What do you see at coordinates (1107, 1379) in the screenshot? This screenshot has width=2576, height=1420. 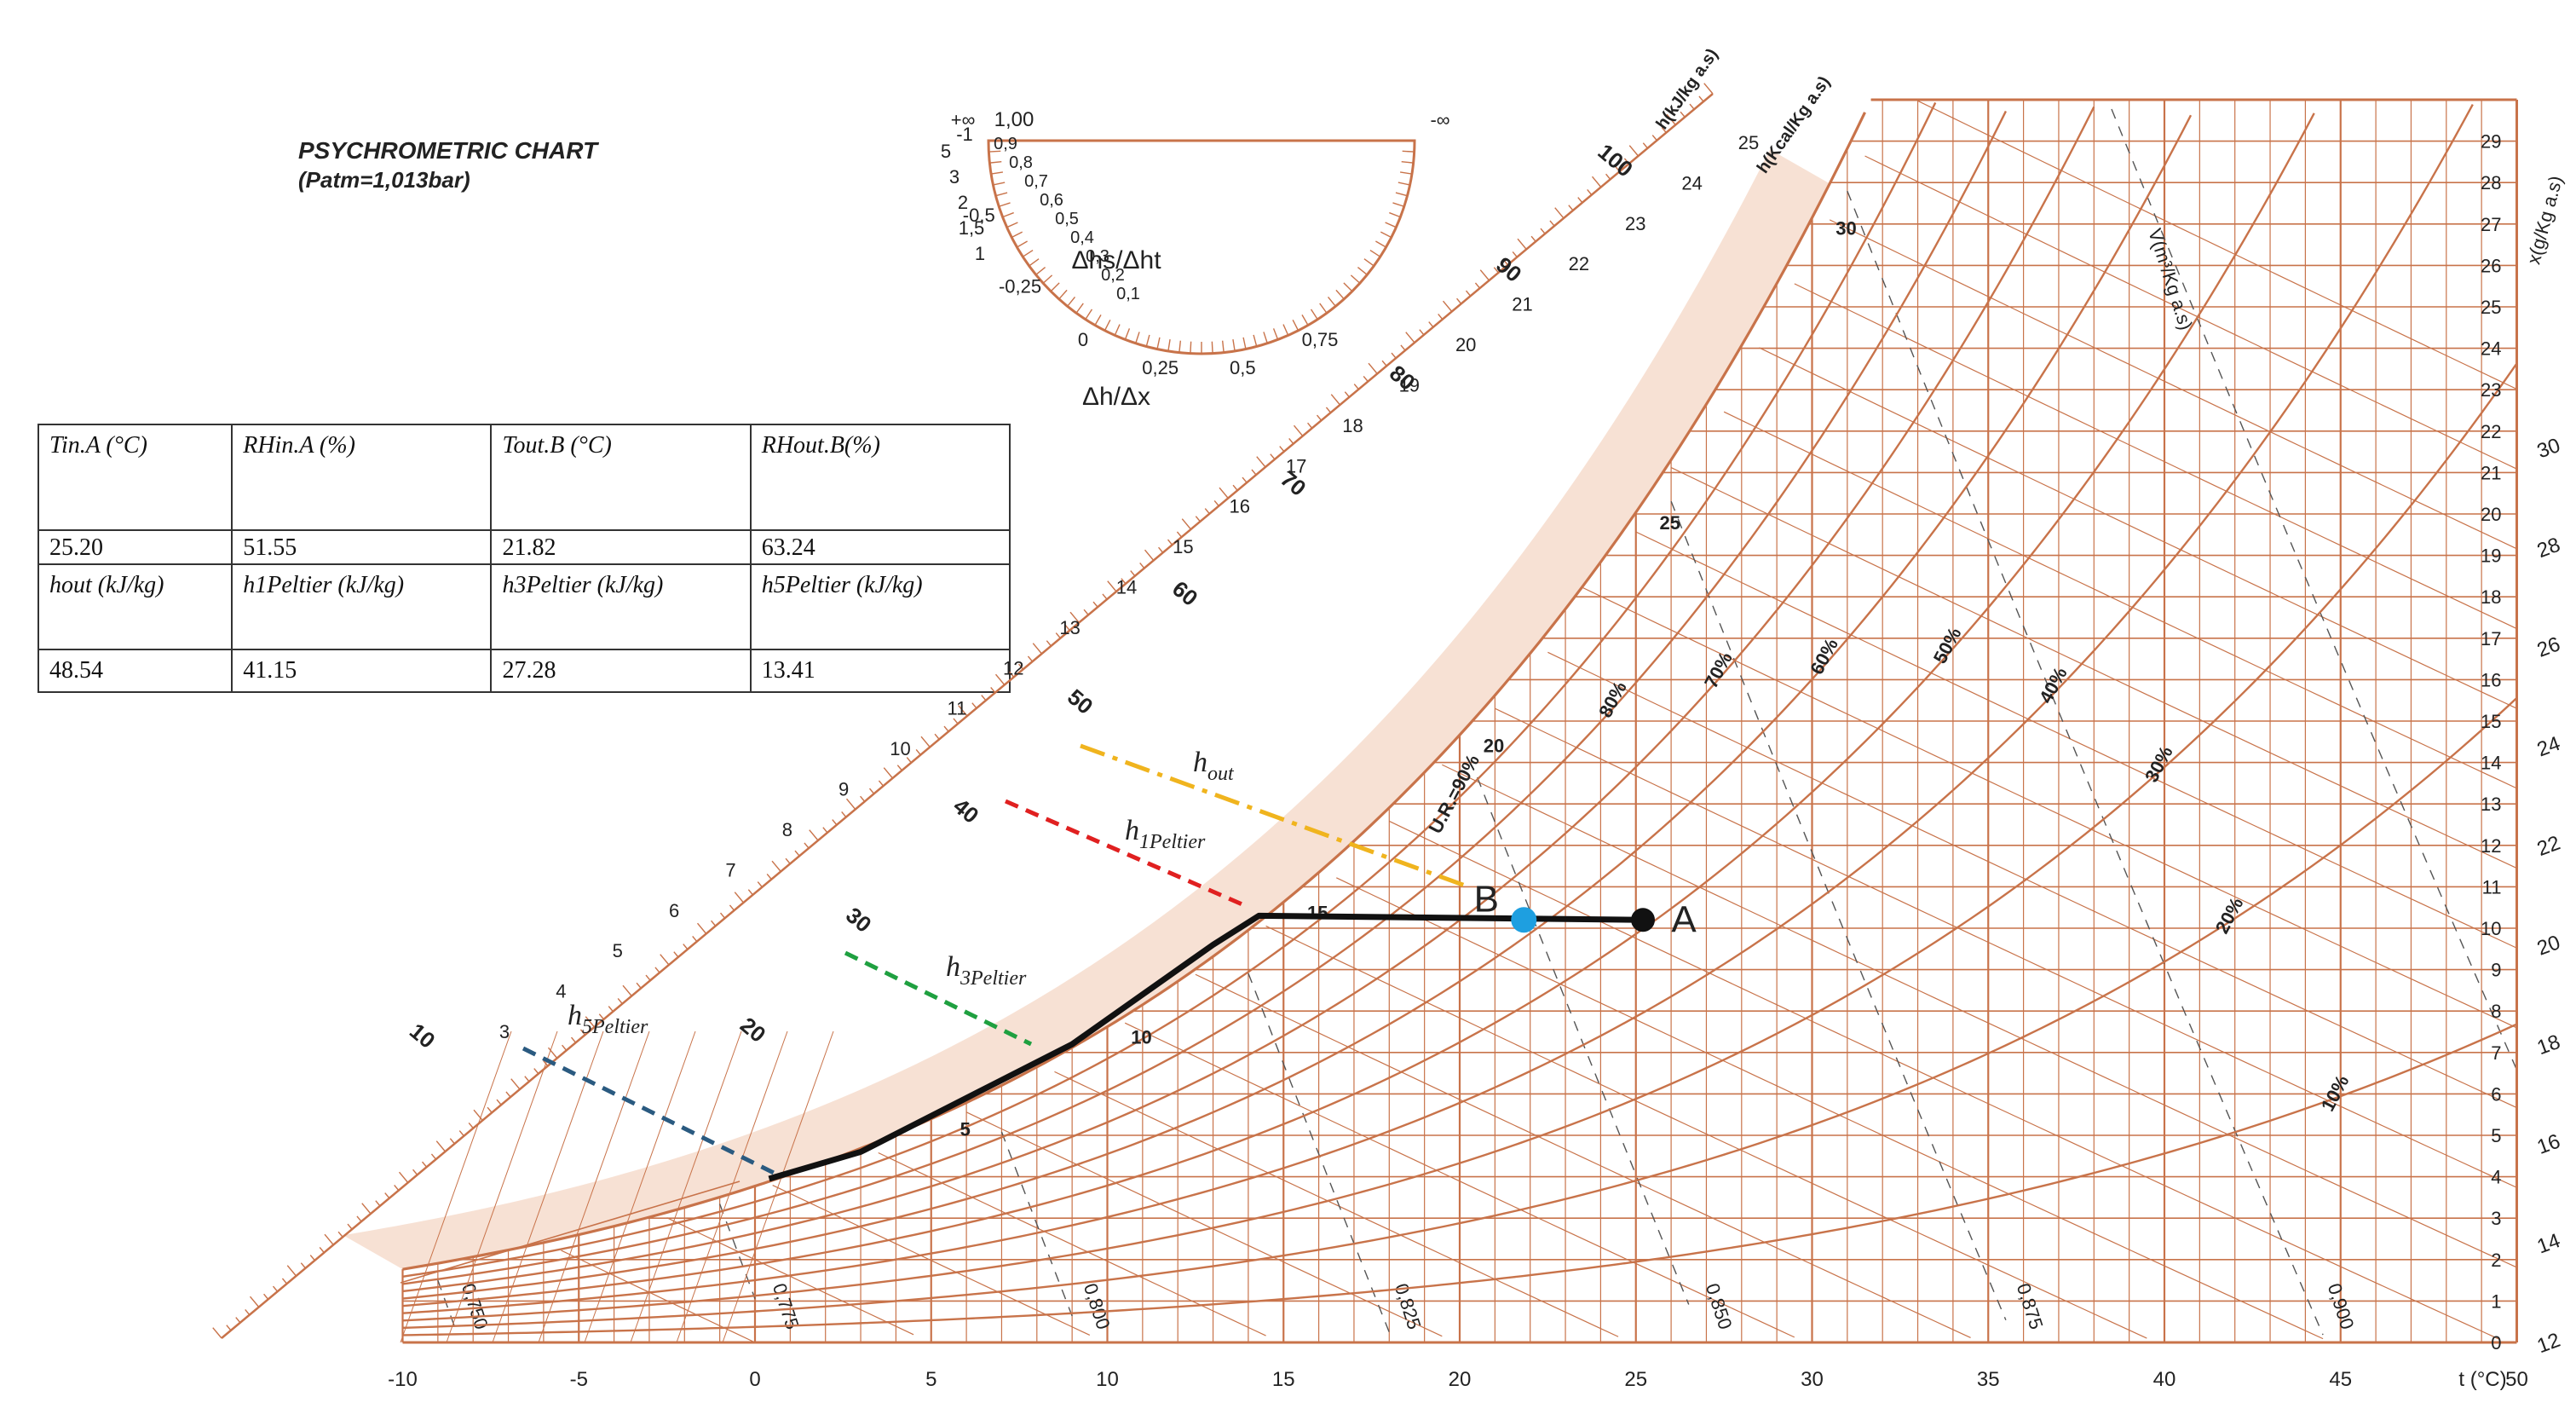 I see `temperature-tick-label: 10` at bounding box center [1107, 1379].